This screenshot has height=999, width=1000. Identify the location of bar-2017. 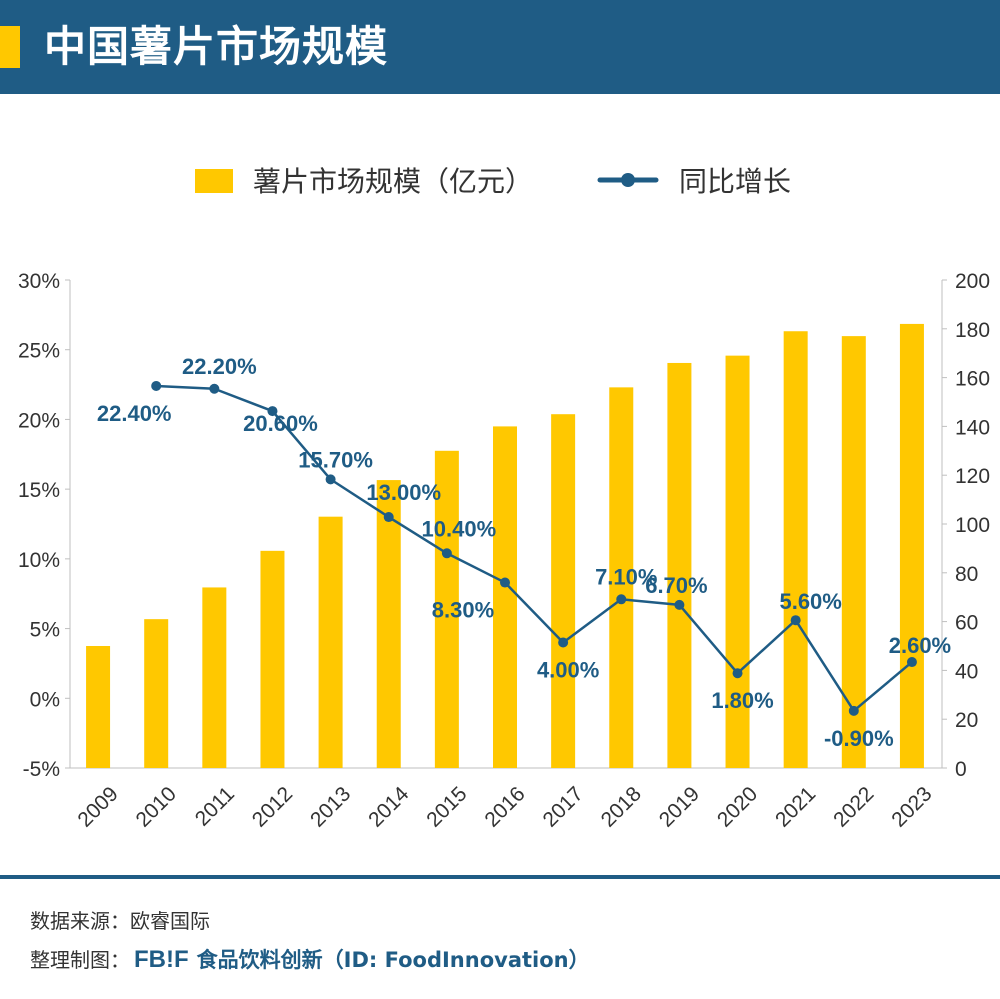
(563, 591).